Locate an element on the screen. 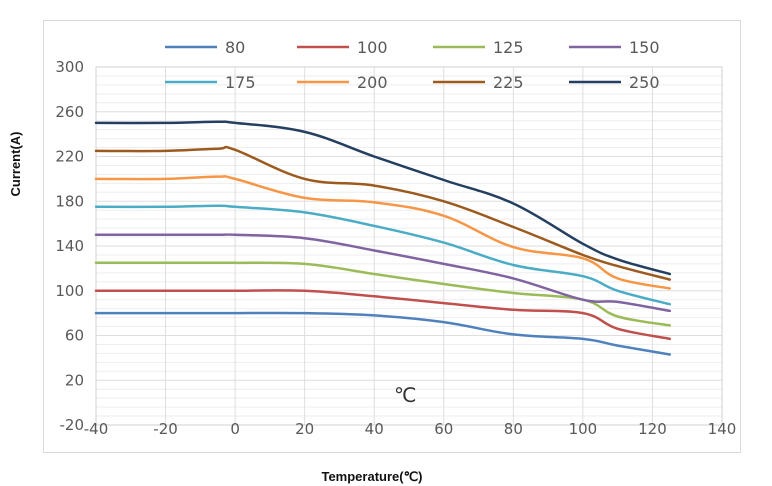 This screenshot has width=772, height=486. legend-item-100: 100 is located at coordinates (342, 47).